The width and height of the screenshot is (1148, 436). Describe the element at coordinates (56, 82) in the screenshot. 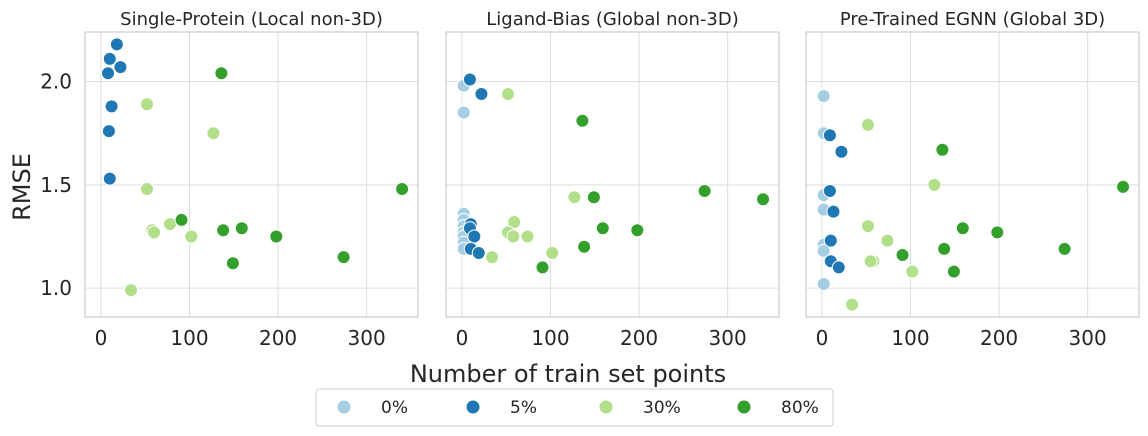

I see `y-tick-label: 2.0` at that location.